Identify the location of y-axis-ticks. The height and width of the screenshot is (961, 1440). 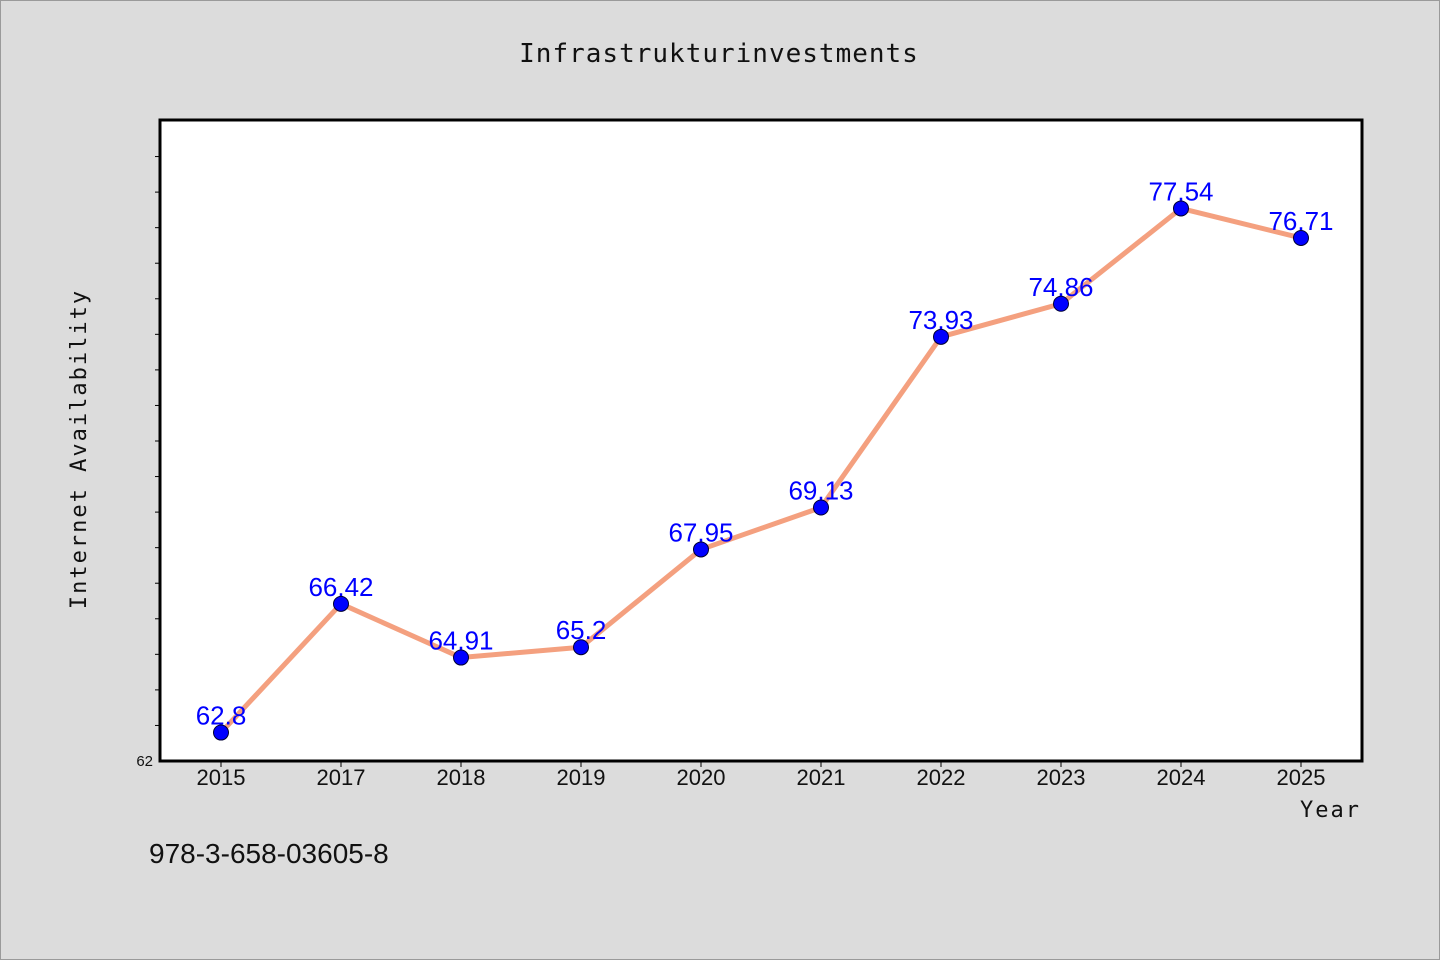
(158, 441).